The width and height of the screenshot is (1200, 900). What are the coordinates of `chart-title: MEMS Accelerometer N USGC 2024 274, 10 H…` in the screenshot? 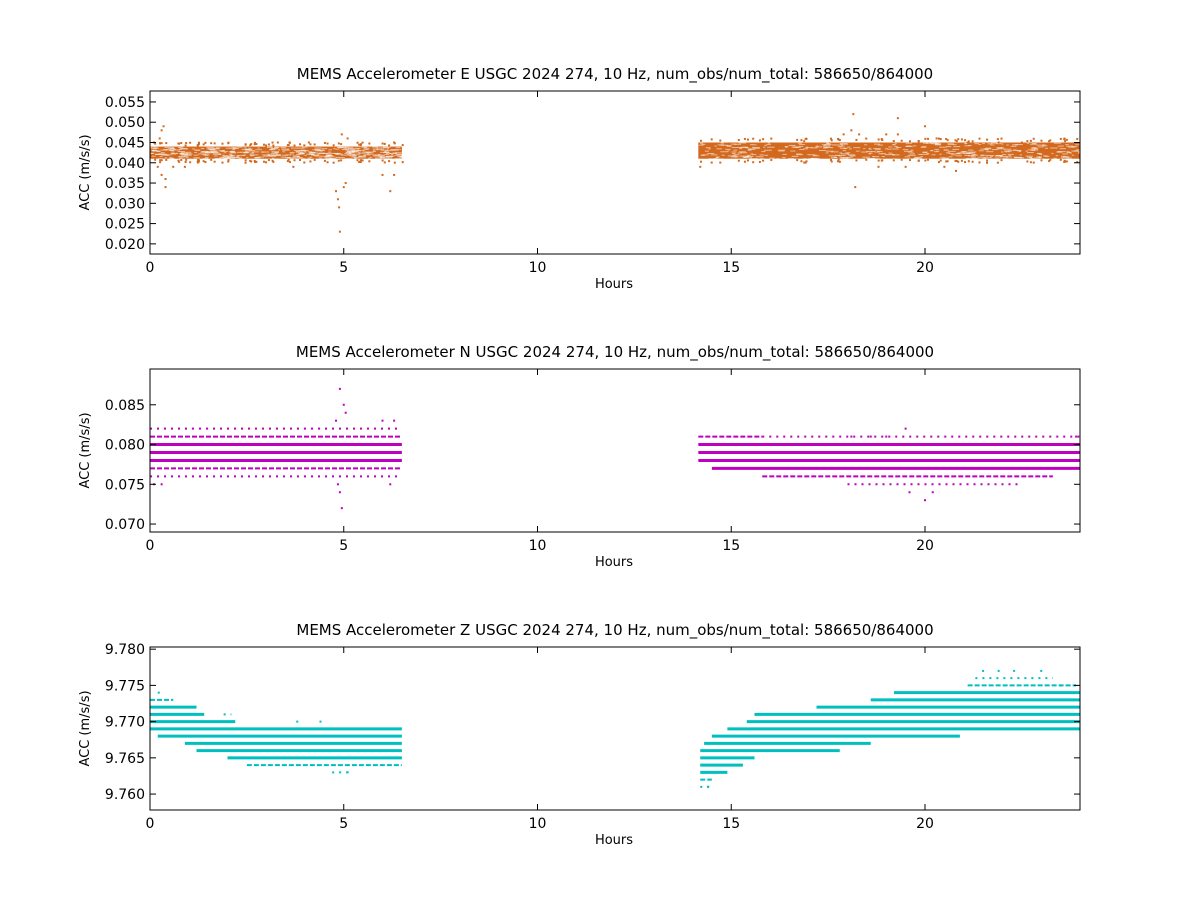 It's located at (615, 352).